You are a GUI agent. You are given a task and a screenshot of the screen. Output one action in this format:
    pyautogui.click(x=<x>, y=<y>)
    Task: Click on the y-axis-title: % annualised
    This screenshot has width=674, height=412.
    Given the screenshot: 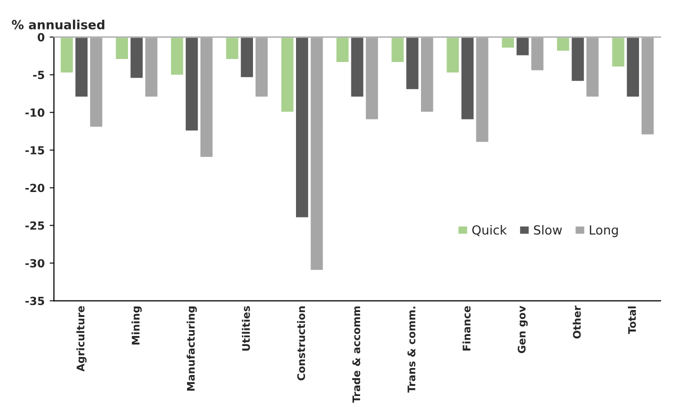 What is the action you would take?
    pyautogui.click(x=58, y=25)
    